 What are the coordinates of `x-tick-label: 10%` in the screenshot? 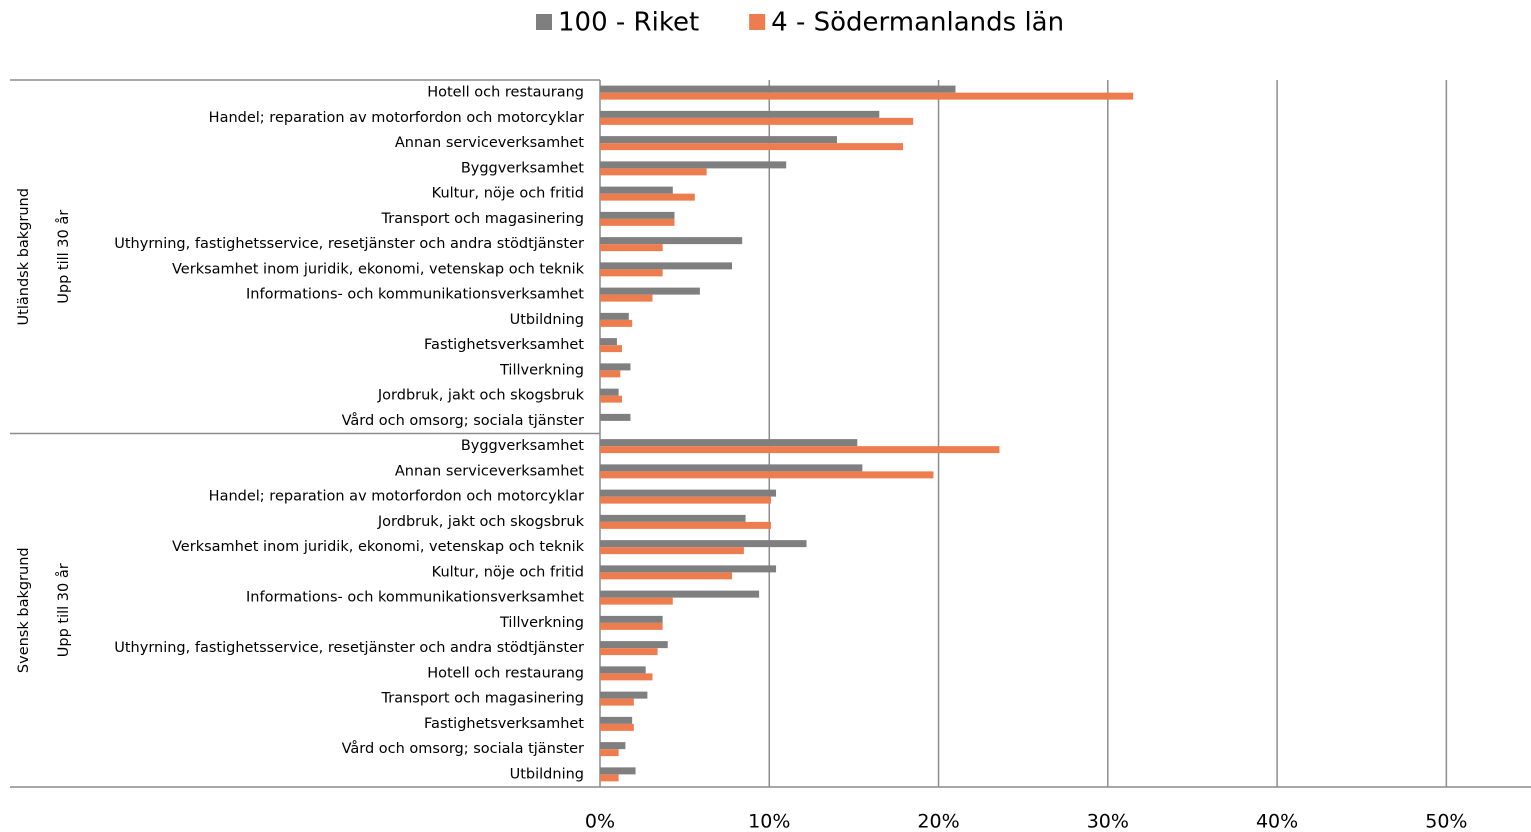 It's located at (769, 821).